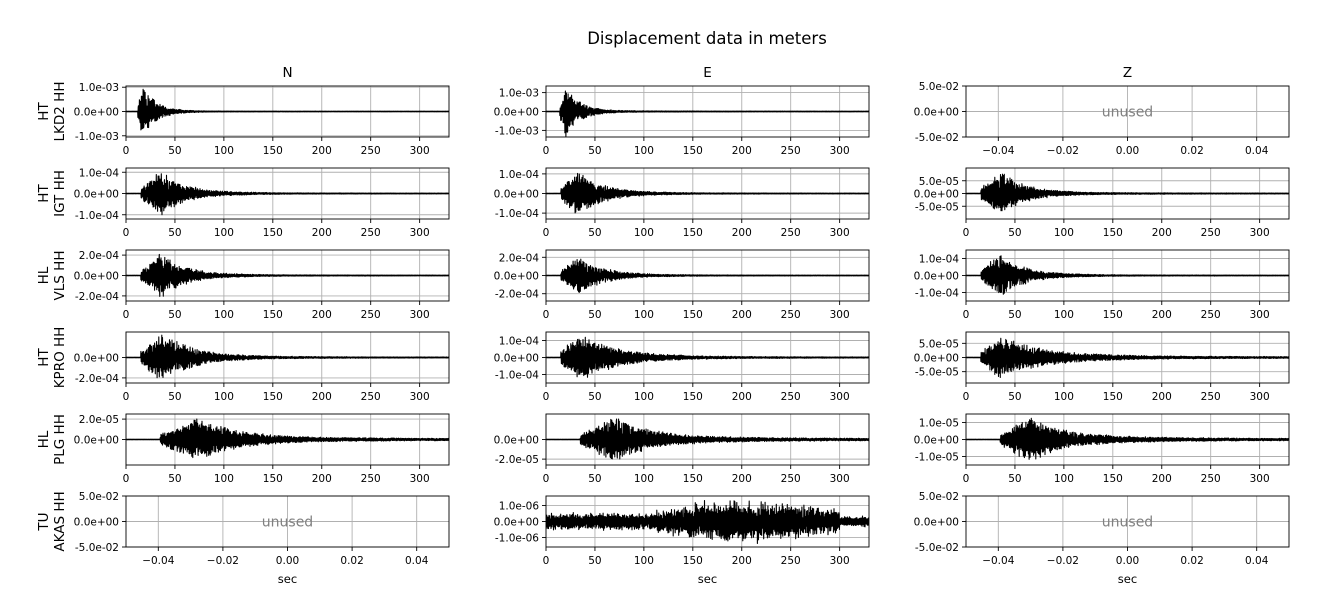  What do you see at coordinates (44, 193) in the screenshot?
I see `row-label-line: HT` at bounding box center [44, 193].